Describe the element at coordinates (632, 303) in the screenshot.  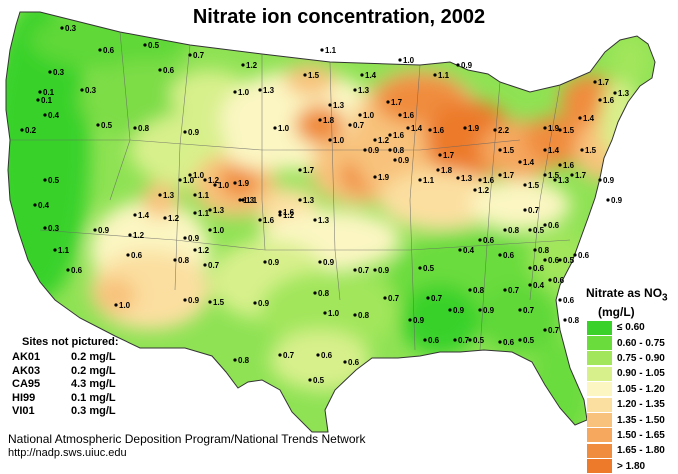
I see `legend-title: Nitrate as NO3 (mg/L)` at that location.